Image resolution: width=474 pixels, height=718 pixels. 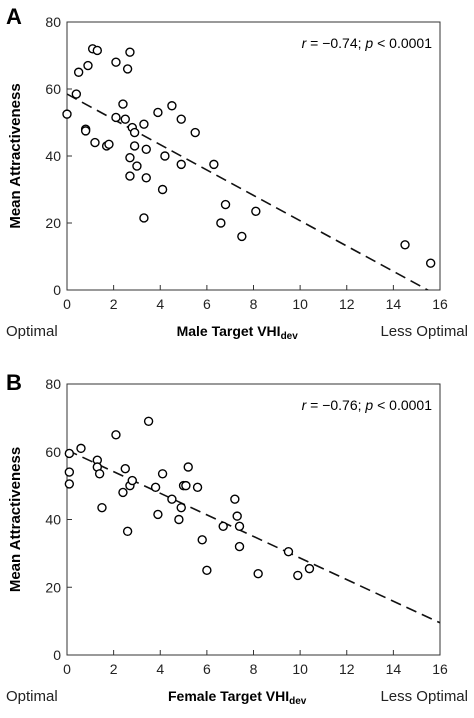 I want to click on stats-annotation: r = −0.76; p < 0.0001, so click(x=367, y=405).